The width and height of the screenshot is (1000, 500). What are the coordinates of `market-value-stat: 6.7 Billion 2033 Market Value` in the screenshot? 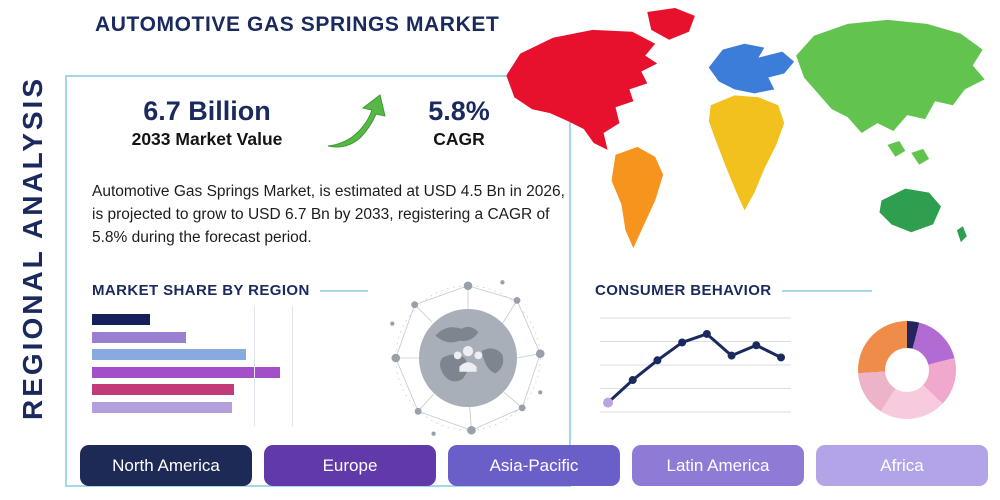 It's located at (207, 123).